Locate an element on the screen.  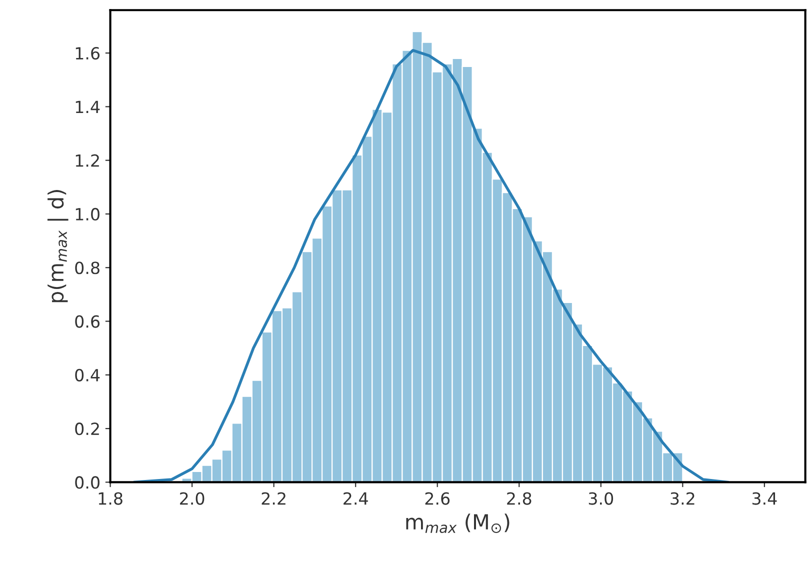
x-tick-label: 2.2 is located at coordinates (274, 498).